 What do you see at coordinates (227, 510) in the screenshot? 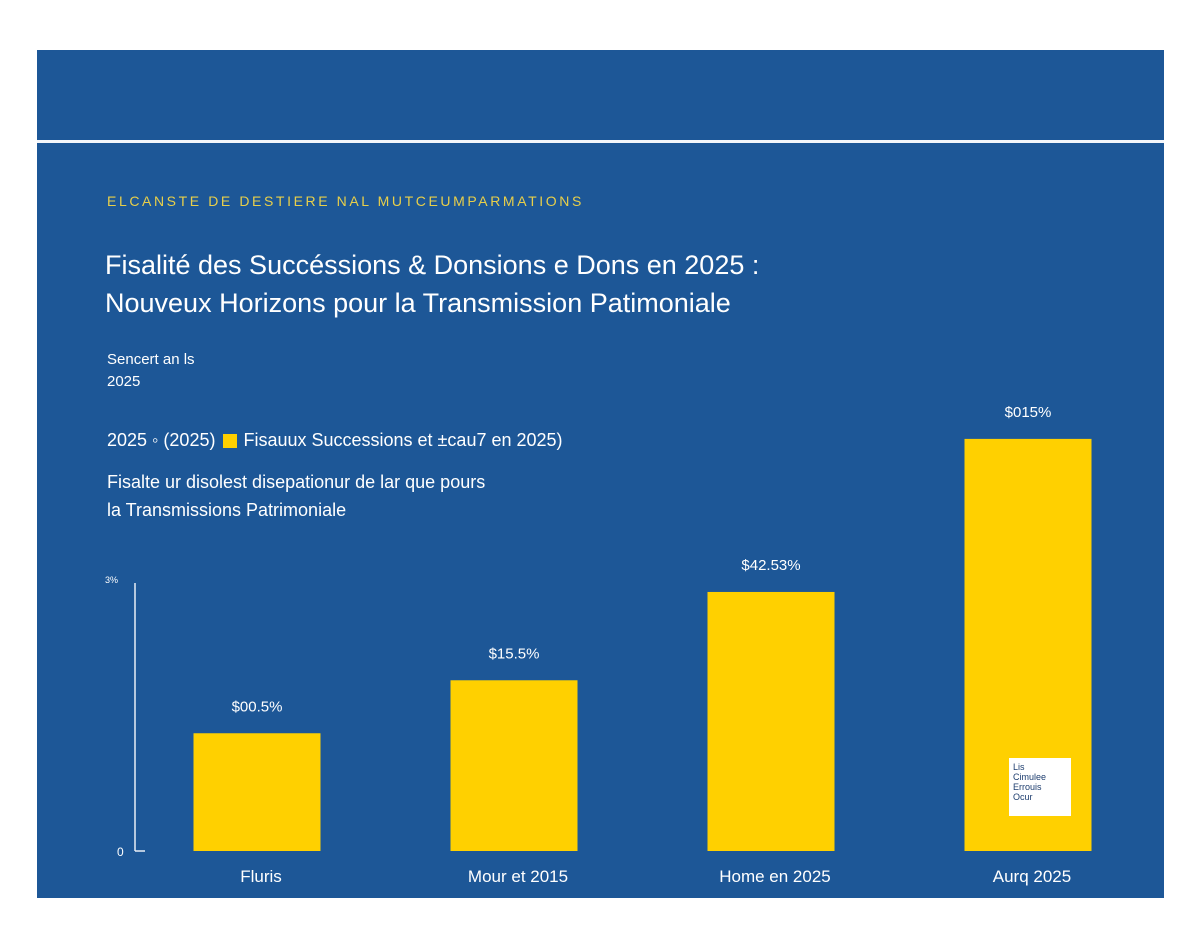
I see `description-line-2: la Transmissions Patrimoniale` at bounding box center [227, 510].